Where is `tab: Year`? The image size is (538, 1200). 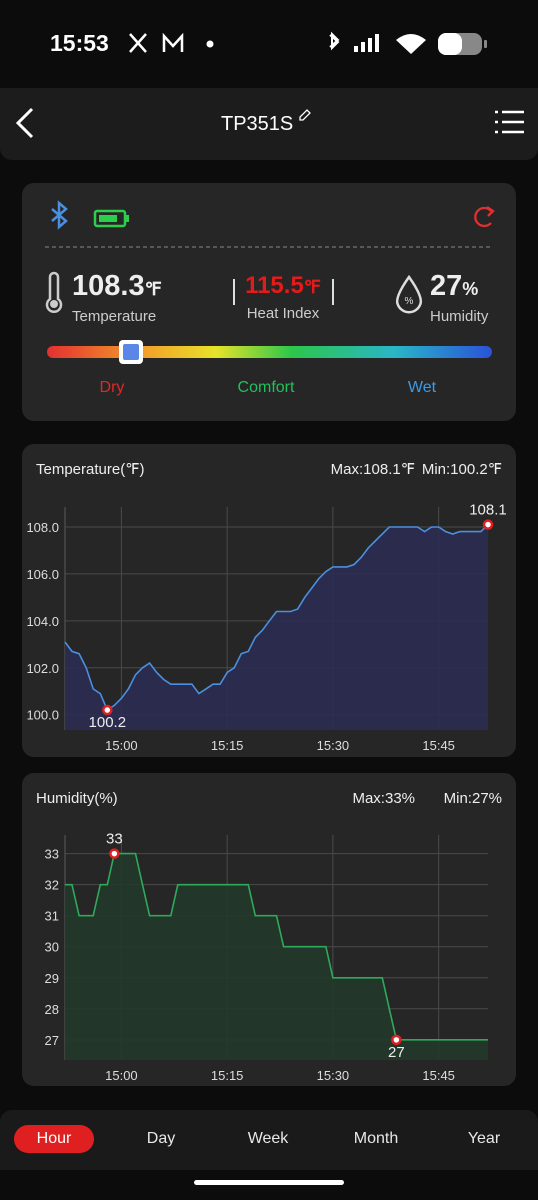
tab: Year is located at coordinates (484, 1138).